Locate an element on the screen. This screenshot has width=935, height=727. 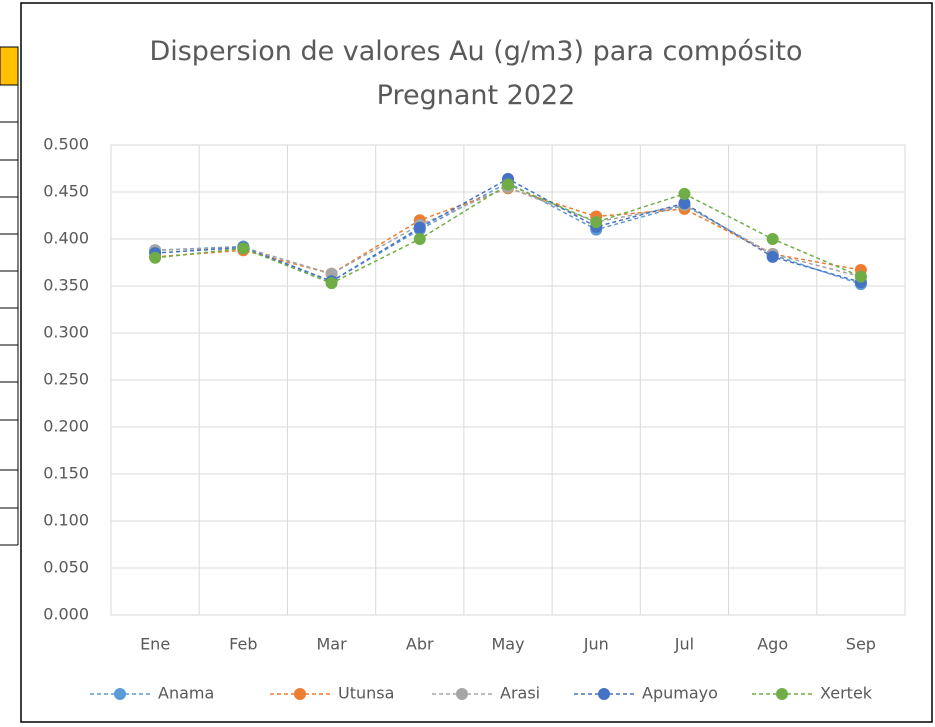
y-tick-label: 0.350 is located at coordinates (66, 285).